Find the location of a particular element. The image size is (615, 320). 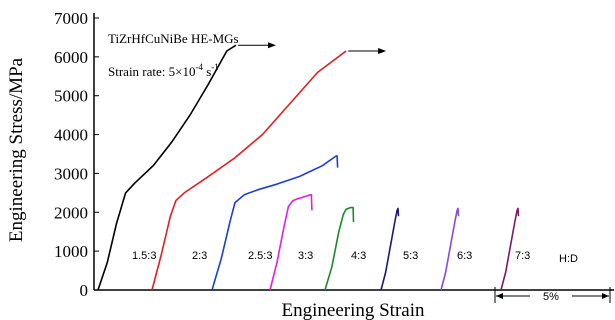

y-tick-label: 2000 is located at coordinates (71, 212).